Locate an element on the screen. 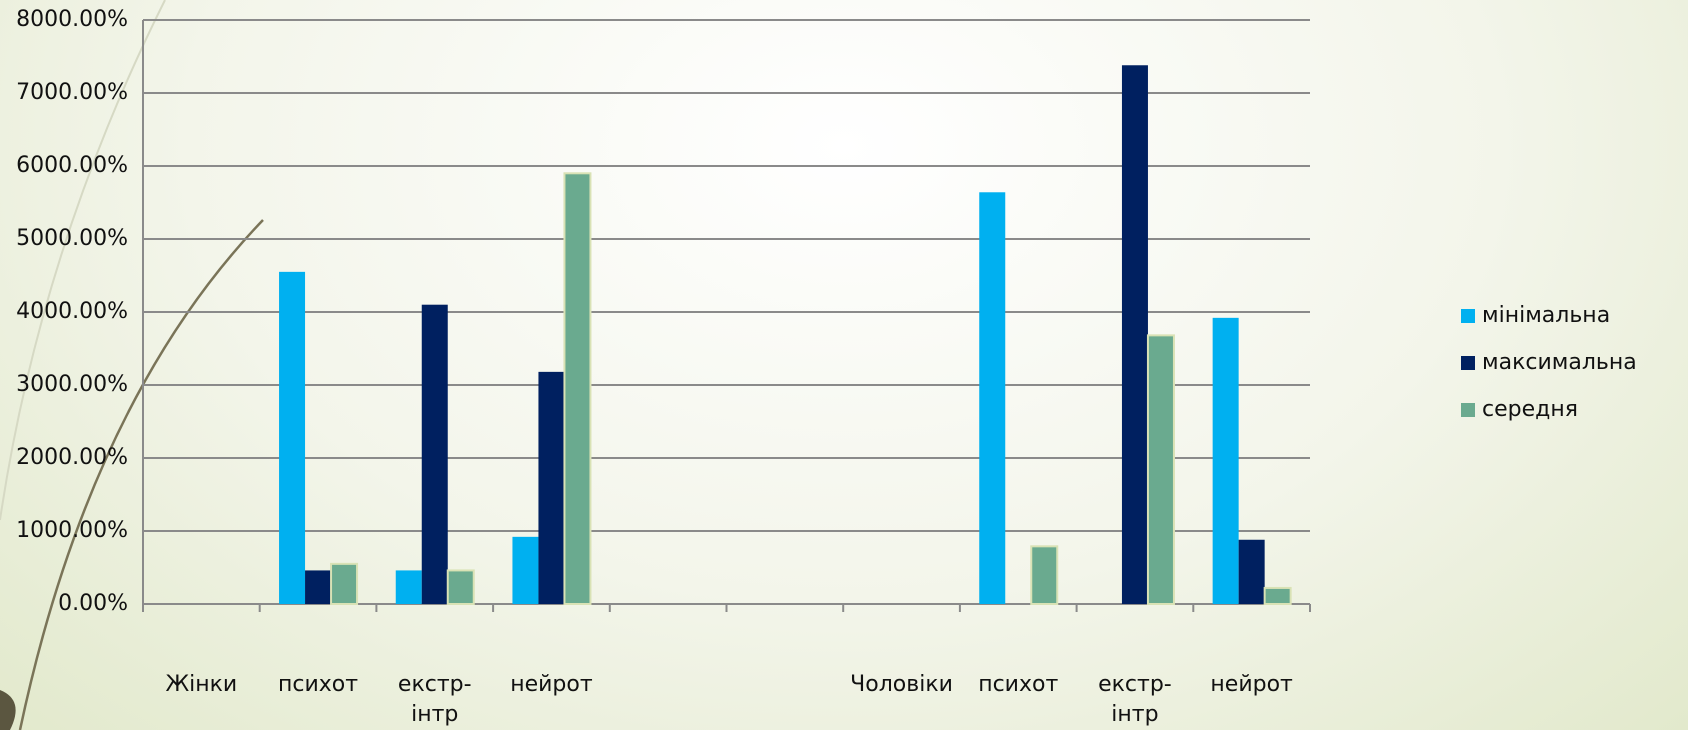 This screenshot has height=730, width=1688. legend-label: середня is located at coordinates (1530, 409).